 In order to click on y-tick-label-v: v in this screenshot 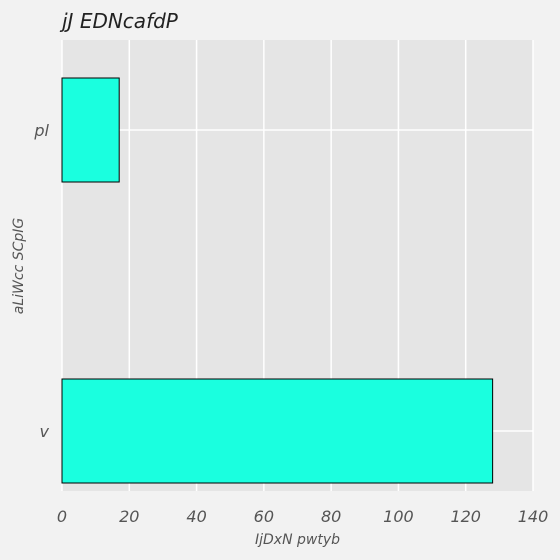, I will do `click(45, 431)`.